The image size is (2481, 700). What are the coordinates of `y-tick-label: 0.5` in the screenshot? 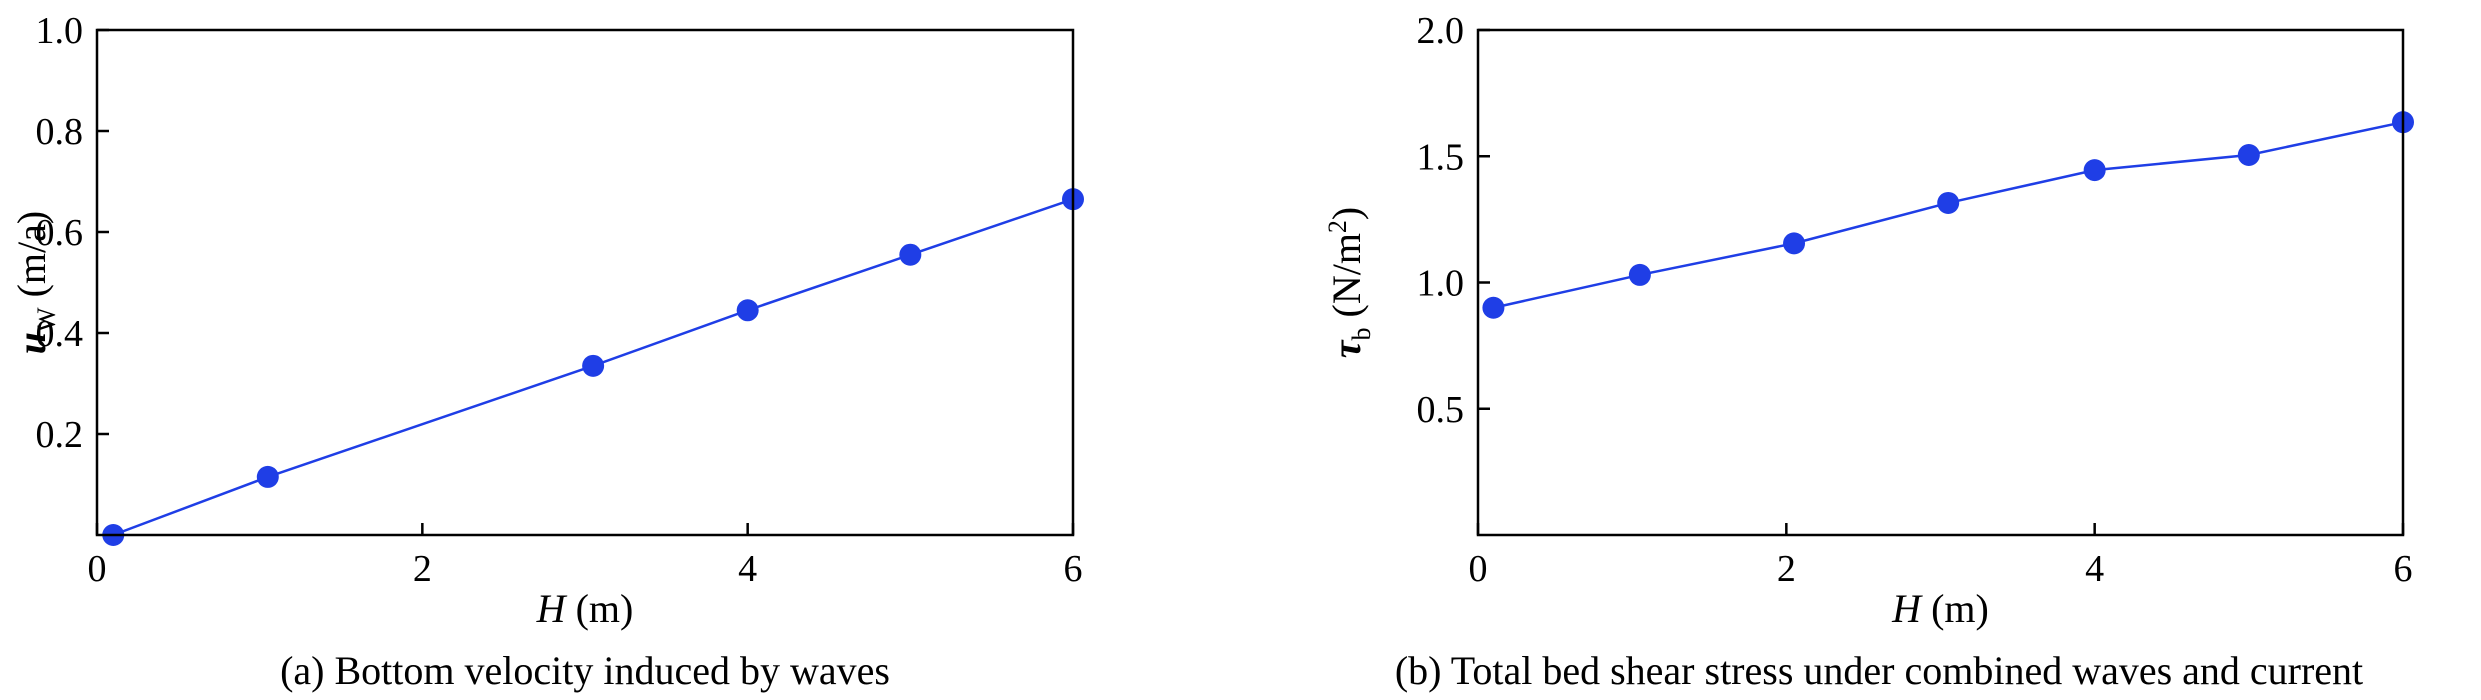 It's located at (1441, 410).